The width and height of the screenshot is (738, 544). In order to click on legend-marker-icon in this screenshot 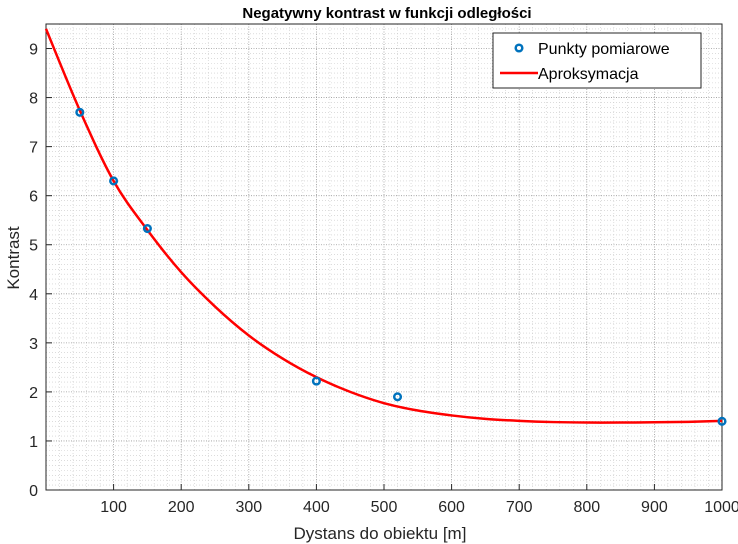, I will do `click(519, 48)`.